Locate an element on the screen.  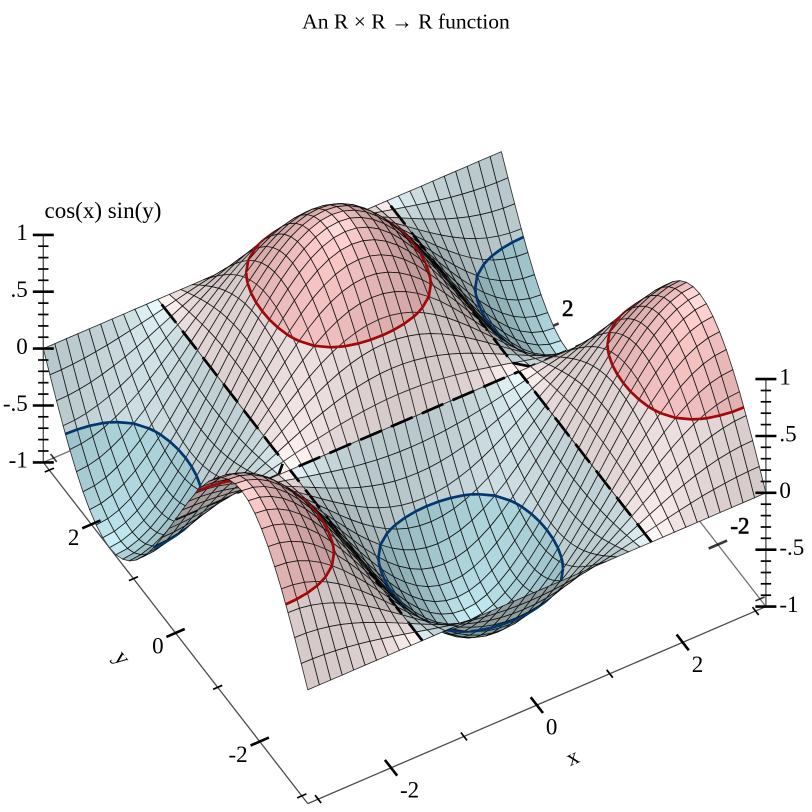
svg-text: An R × R → R function is located at coordinates (406, 22).